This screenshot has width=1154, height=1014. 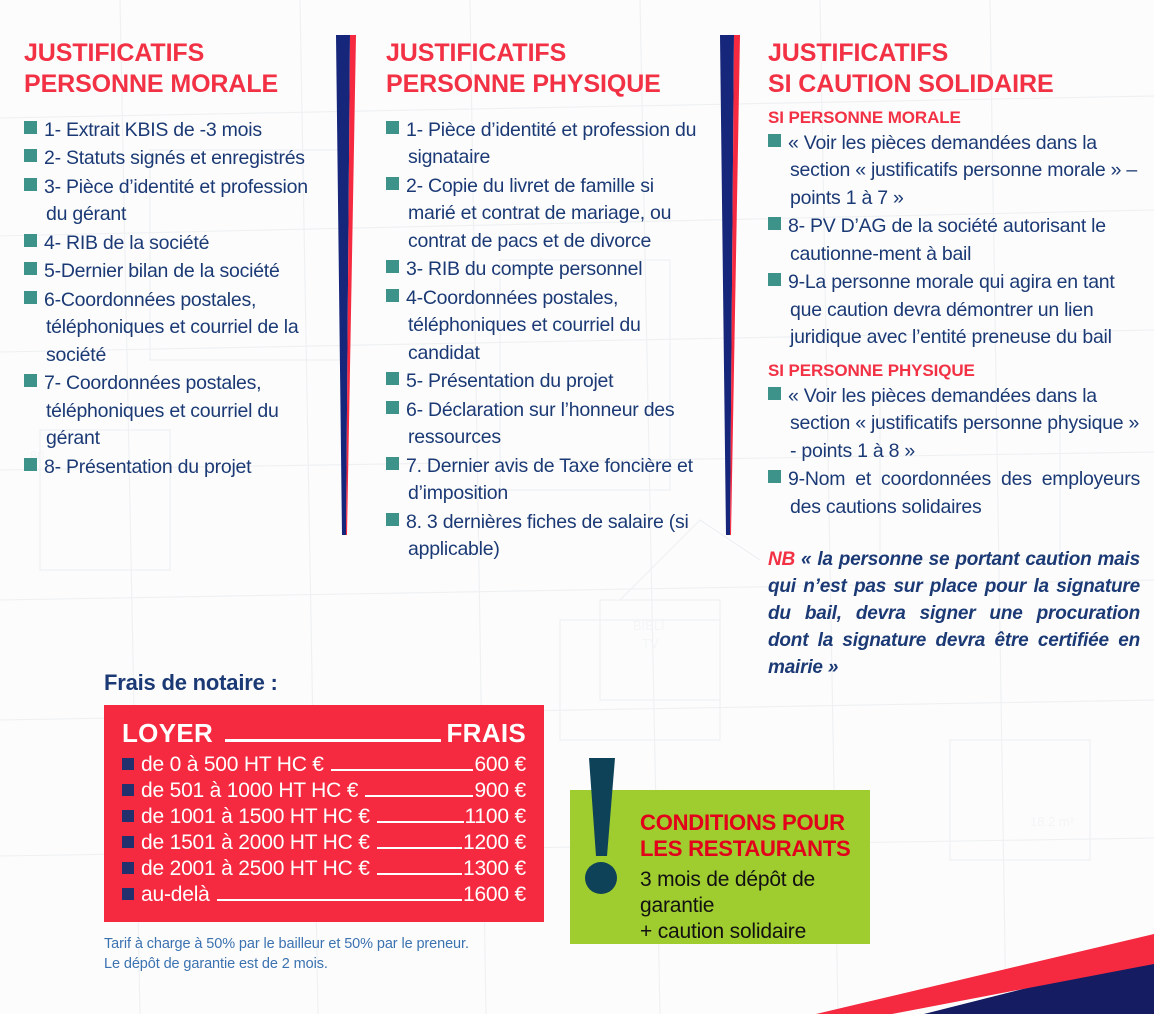 I want to click on svg-text: TV, so click(x=650, y=643).